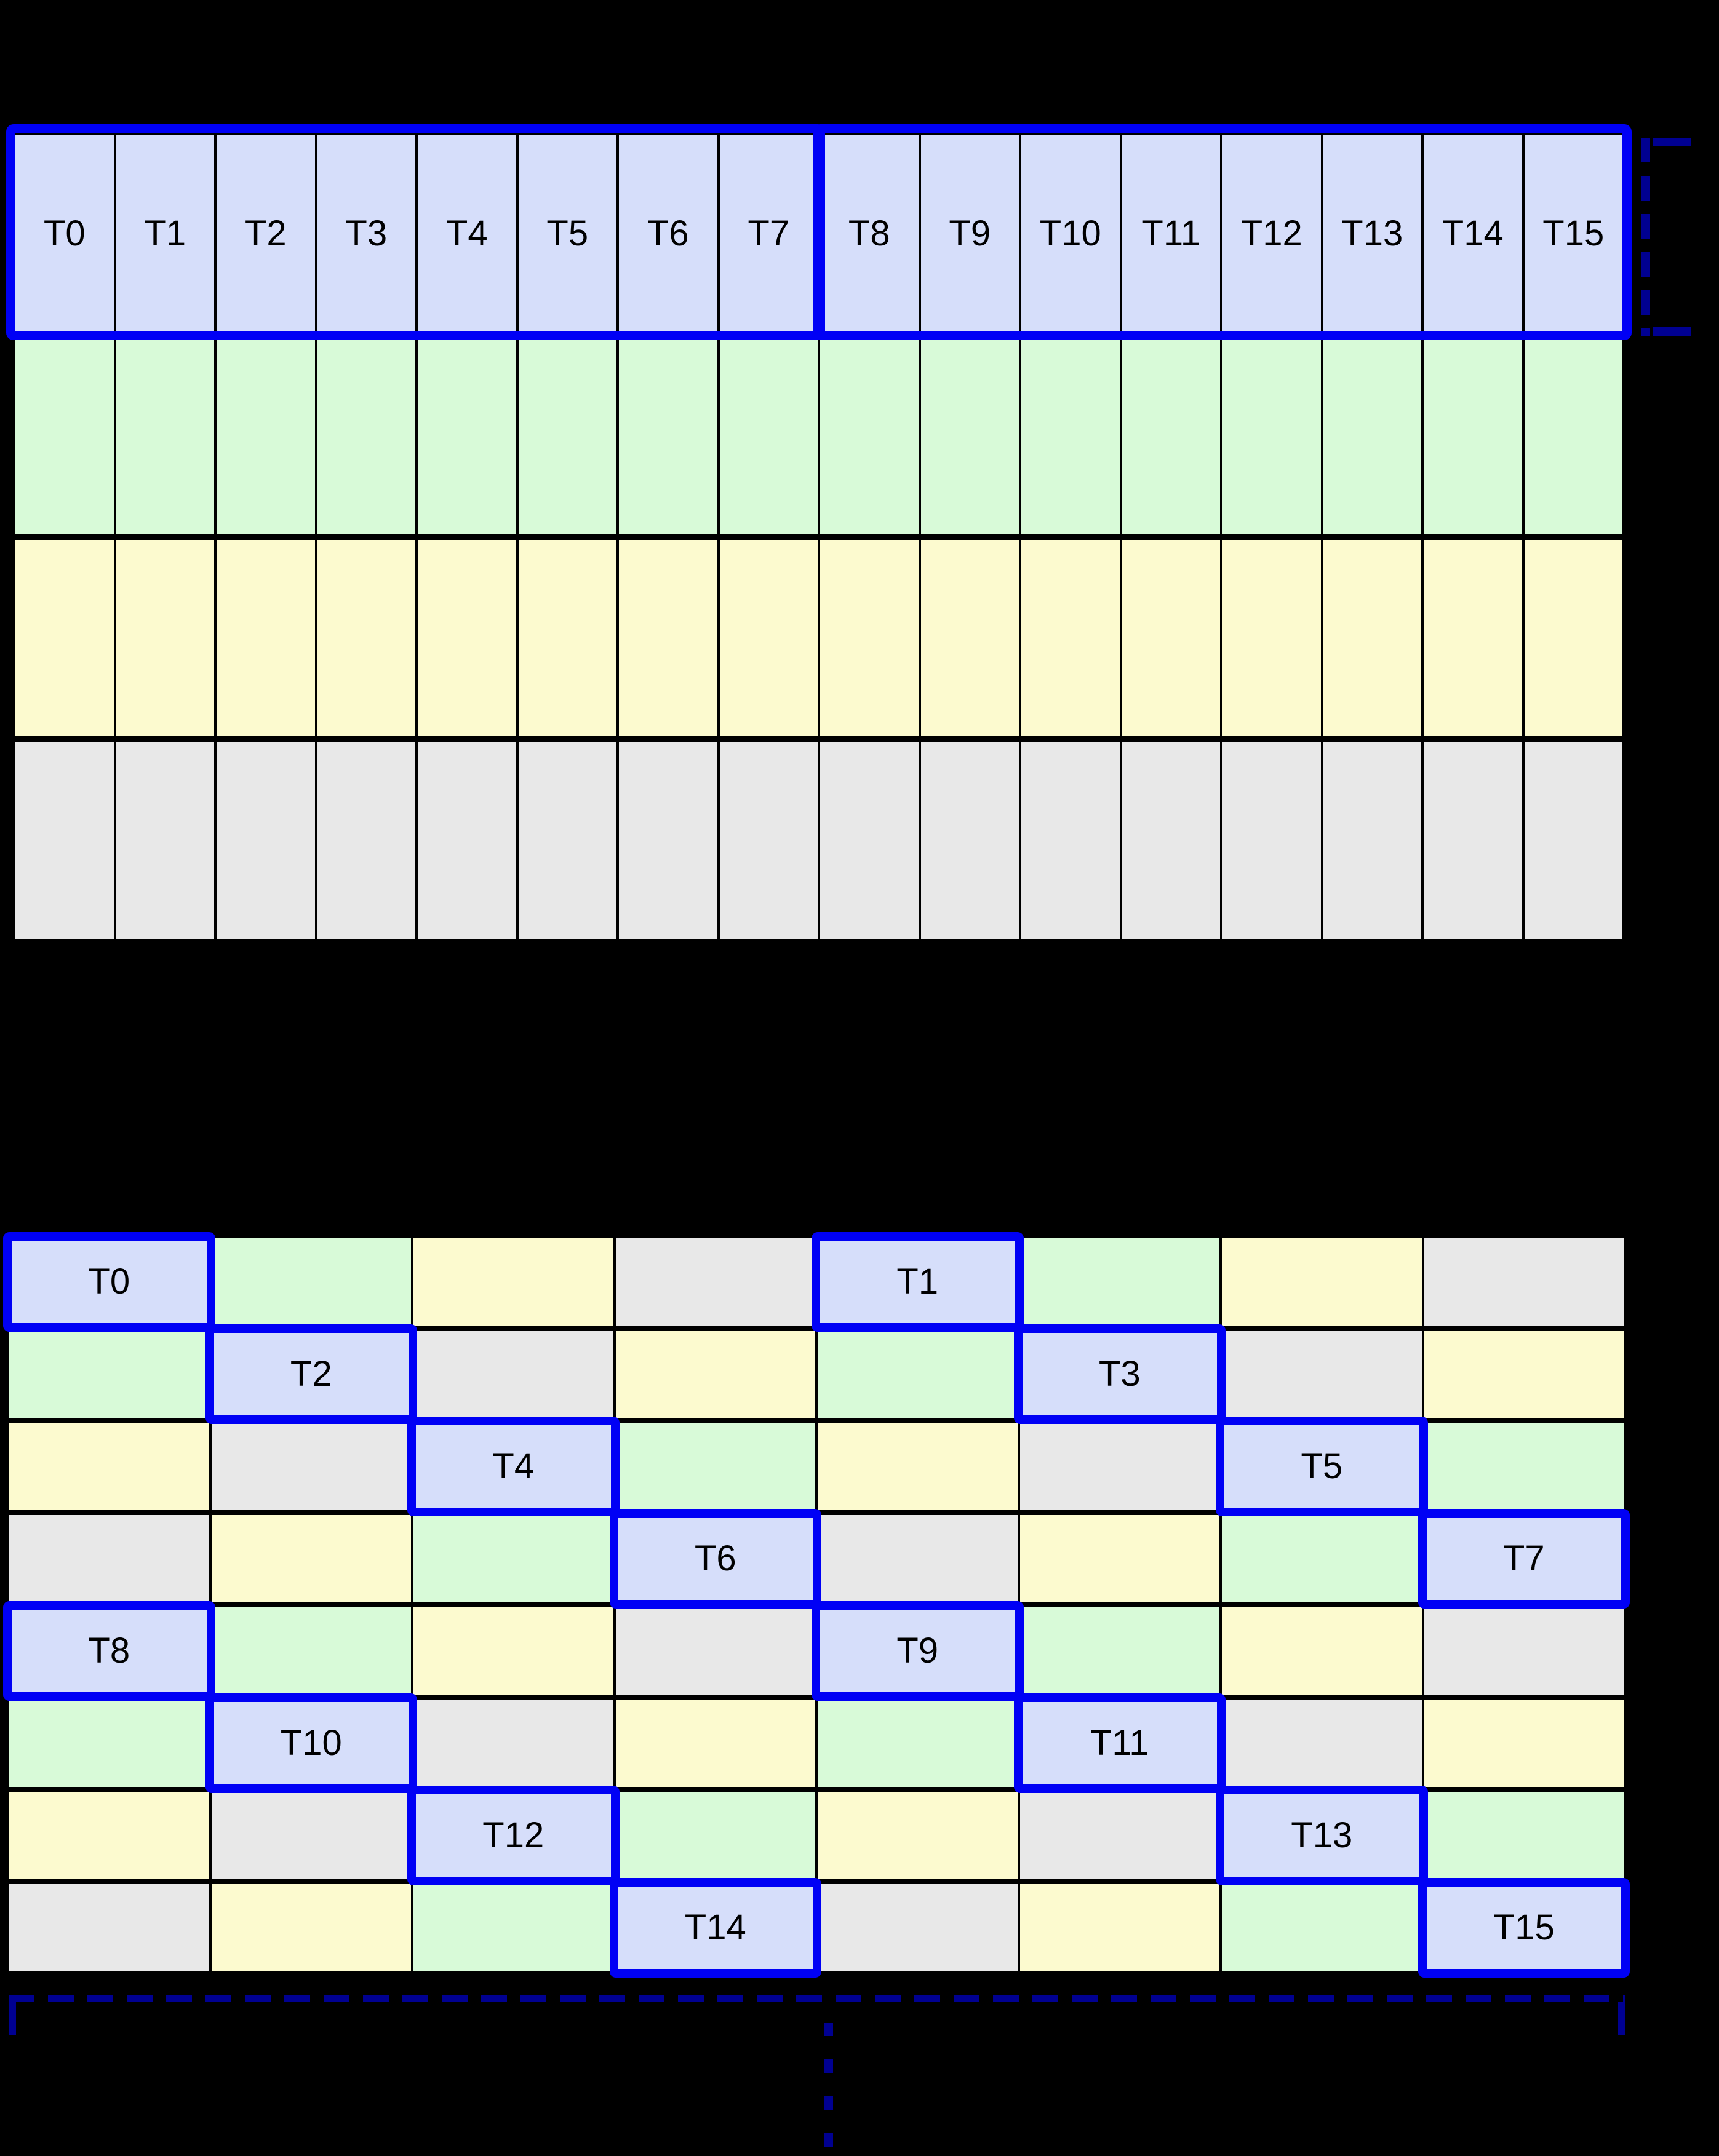 The width and height of the screenshot is (1719, 2156). I want to click on thread-label: T4, so click(467, 233).